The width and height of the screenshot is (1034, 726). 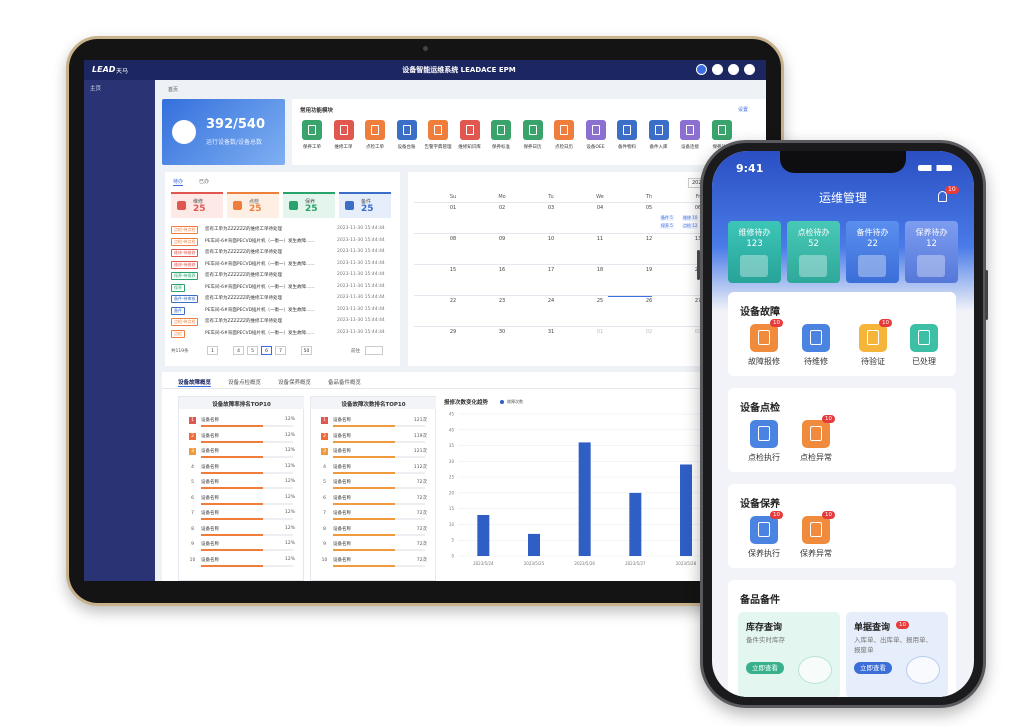 I want to click on page-button: 4, so click(x=238, y=350).